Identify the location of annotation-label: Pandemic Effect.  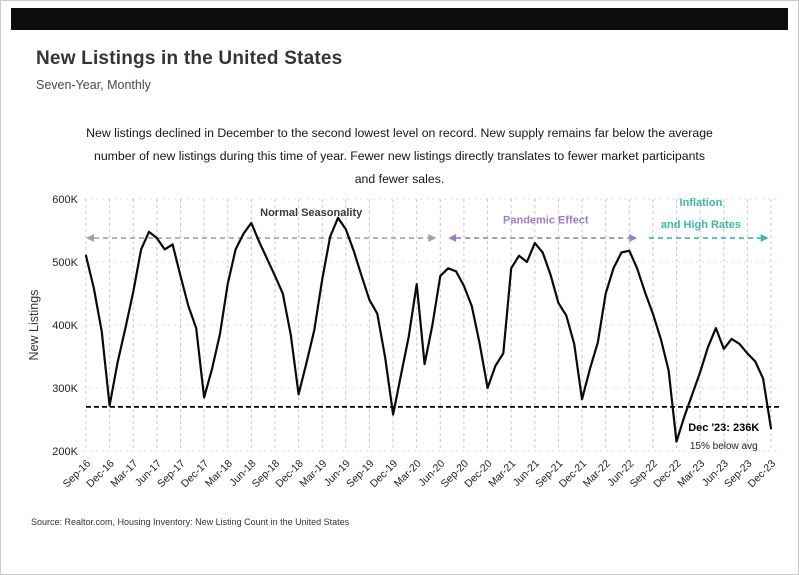
(546, 221).